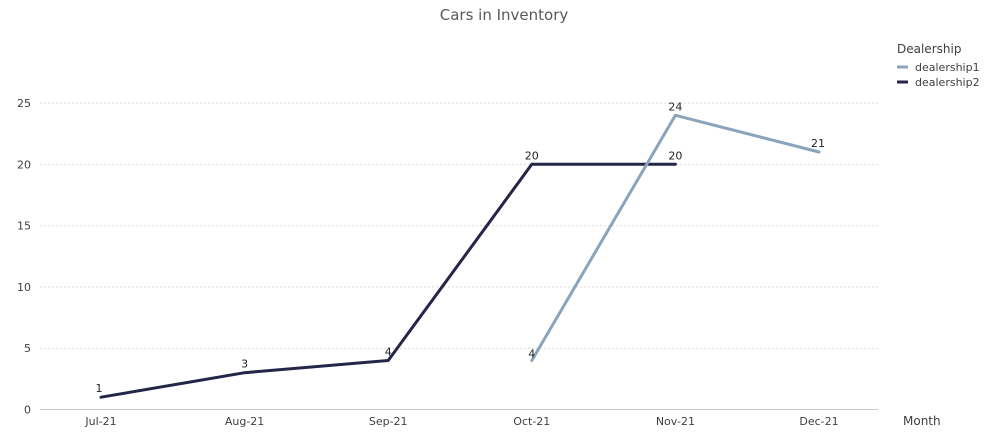  What do you see at coordinates (818, 143) in the screenshot?
I see `data-label: 21` at bounding box center [818, 143].